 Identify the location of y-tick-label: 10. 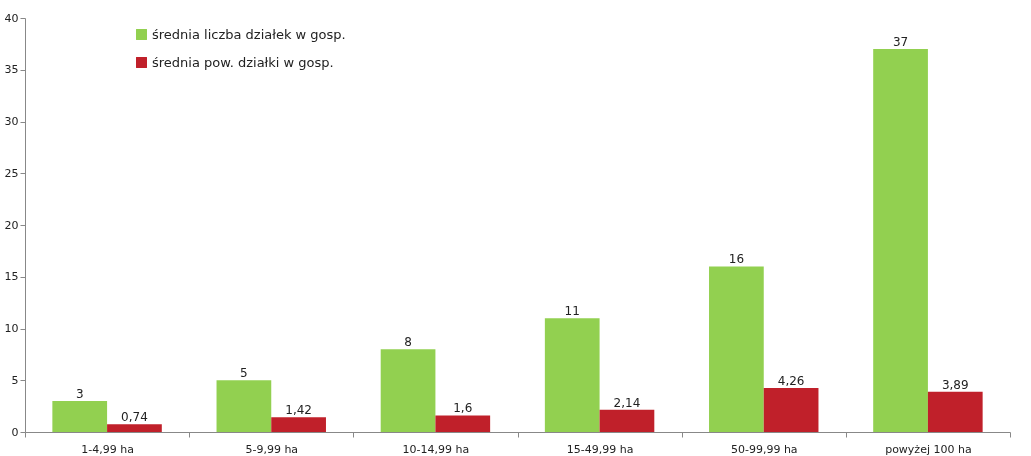
(11, 328).